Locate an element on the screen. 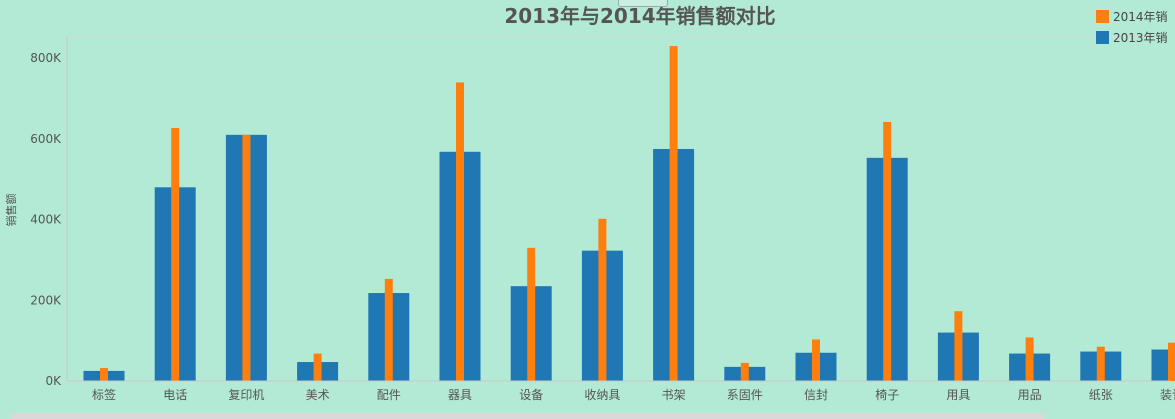 This screenshot has height=419, width=1175. x-axis: 标签 电话 复印机 美术 配件 器具 设备 收纳具 书架 系固件 信封 椅子 用具 用品 纸张 装订 is located at coordinates (621, 391).